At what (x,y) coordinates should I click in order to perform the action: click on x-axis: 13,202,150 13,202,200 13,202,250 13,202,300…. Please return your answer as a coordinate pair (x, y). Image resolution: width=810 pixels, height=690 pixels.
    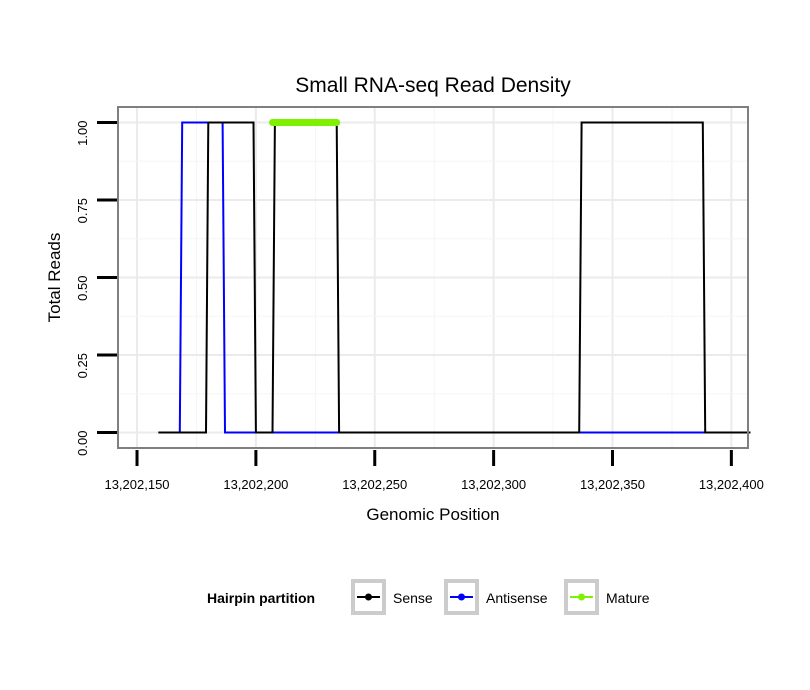
    Looking at the image, I should click on (434, 471).